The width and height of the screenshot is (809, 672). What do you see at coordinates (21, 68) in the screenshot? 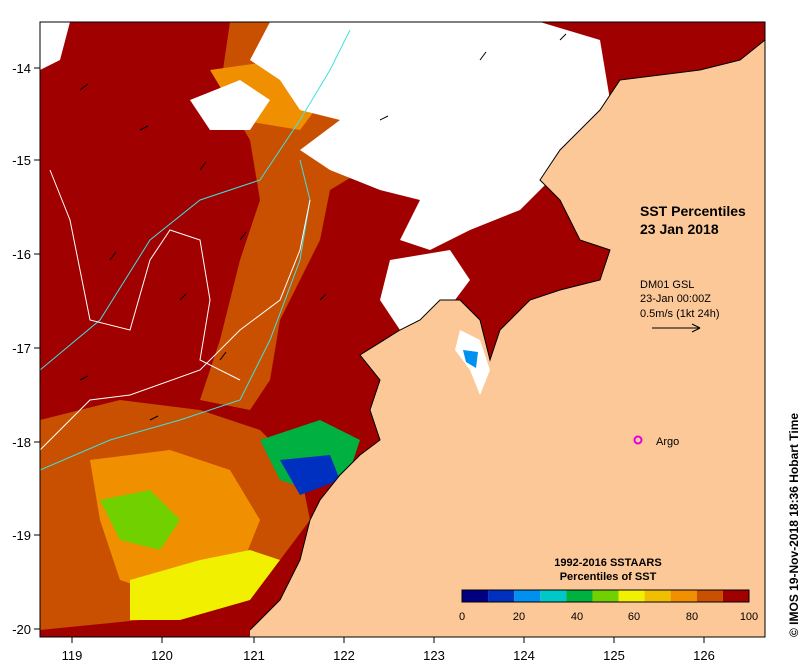
I see `y-tick-label: -14` at bounding box center [21, 68].